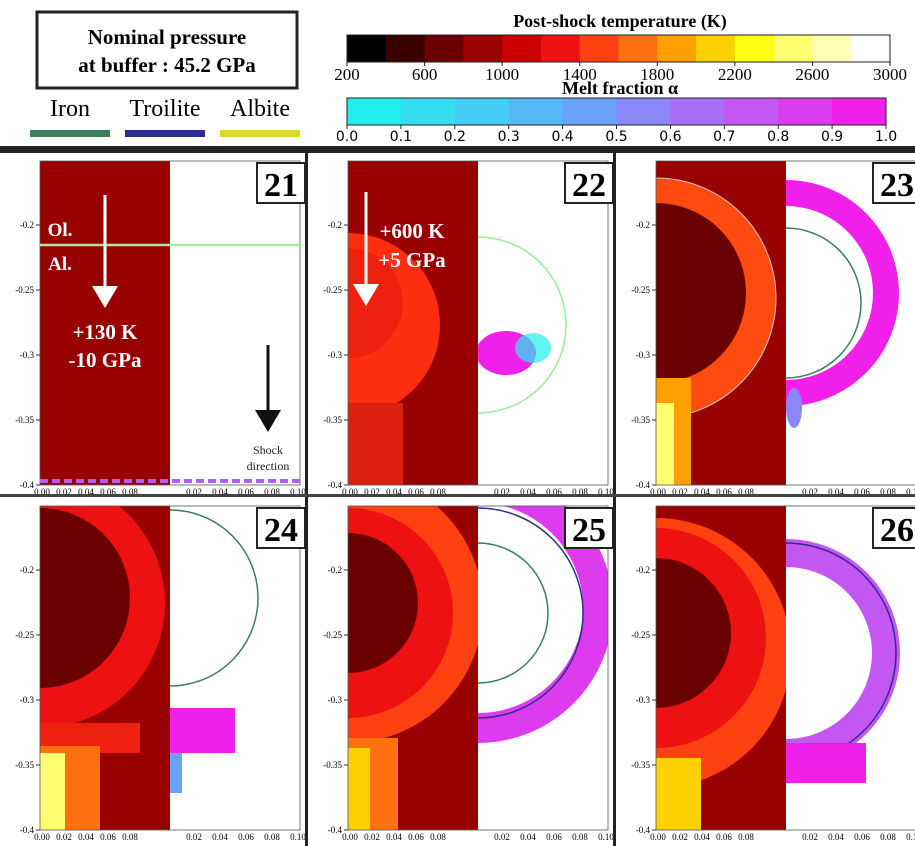 Image resolution: width=915 pixels, height=846 pixels. What do you see at coordinates (657, 74) in the screenshot?
I see `colorbar-label: 1800` at bounding box center [657, 74].